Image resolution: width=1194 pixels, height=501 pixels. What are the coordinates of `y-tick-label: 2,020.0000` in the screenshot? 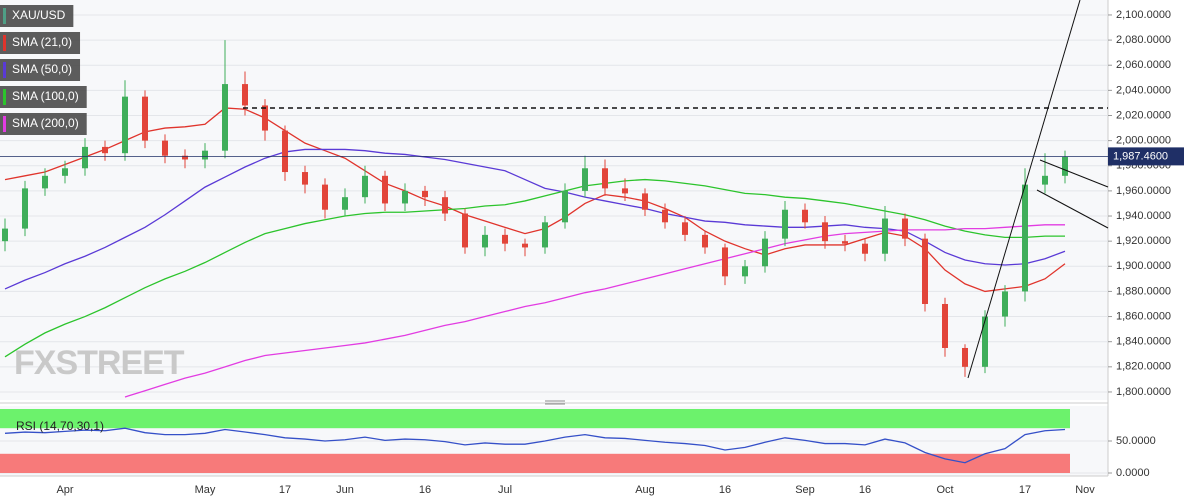 It's located at (1143, 115).